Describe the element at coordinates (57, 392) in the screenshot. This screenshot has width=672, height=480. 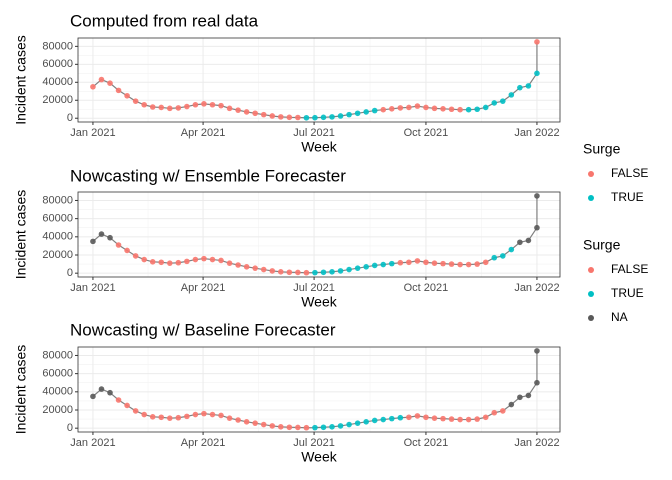
I see `y-tick-label: 40000` at that location.